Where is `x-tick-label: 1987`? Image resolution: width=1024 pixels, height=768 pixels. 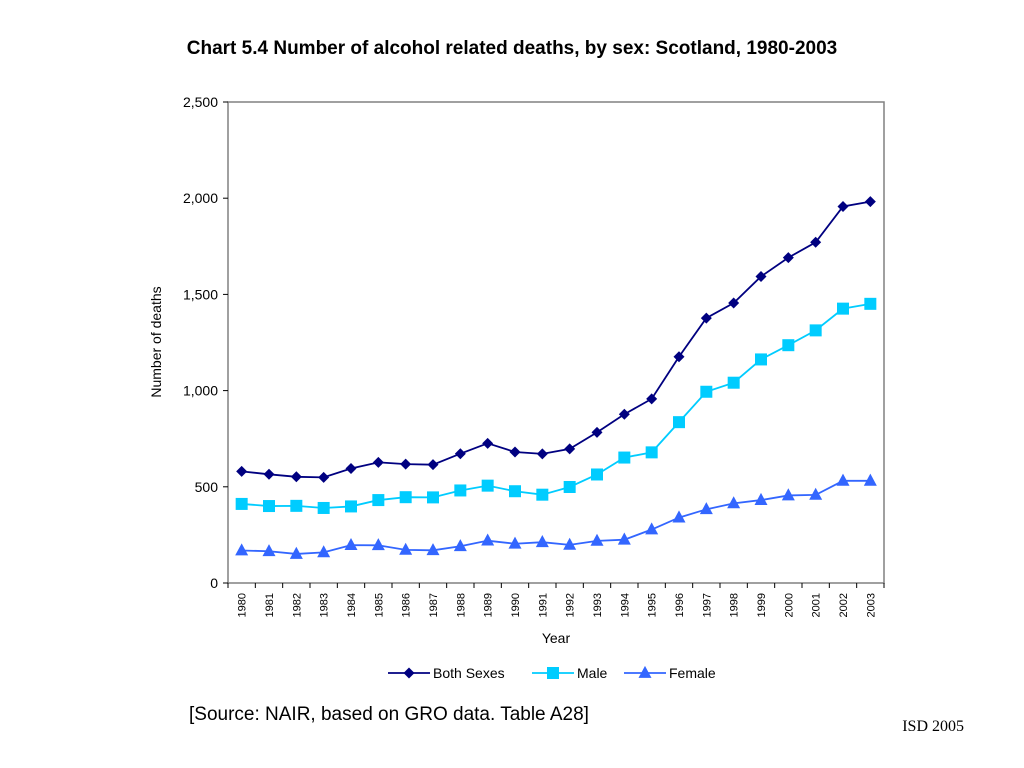
x-tick-label: 1987 is located at coordinates (434, 605).